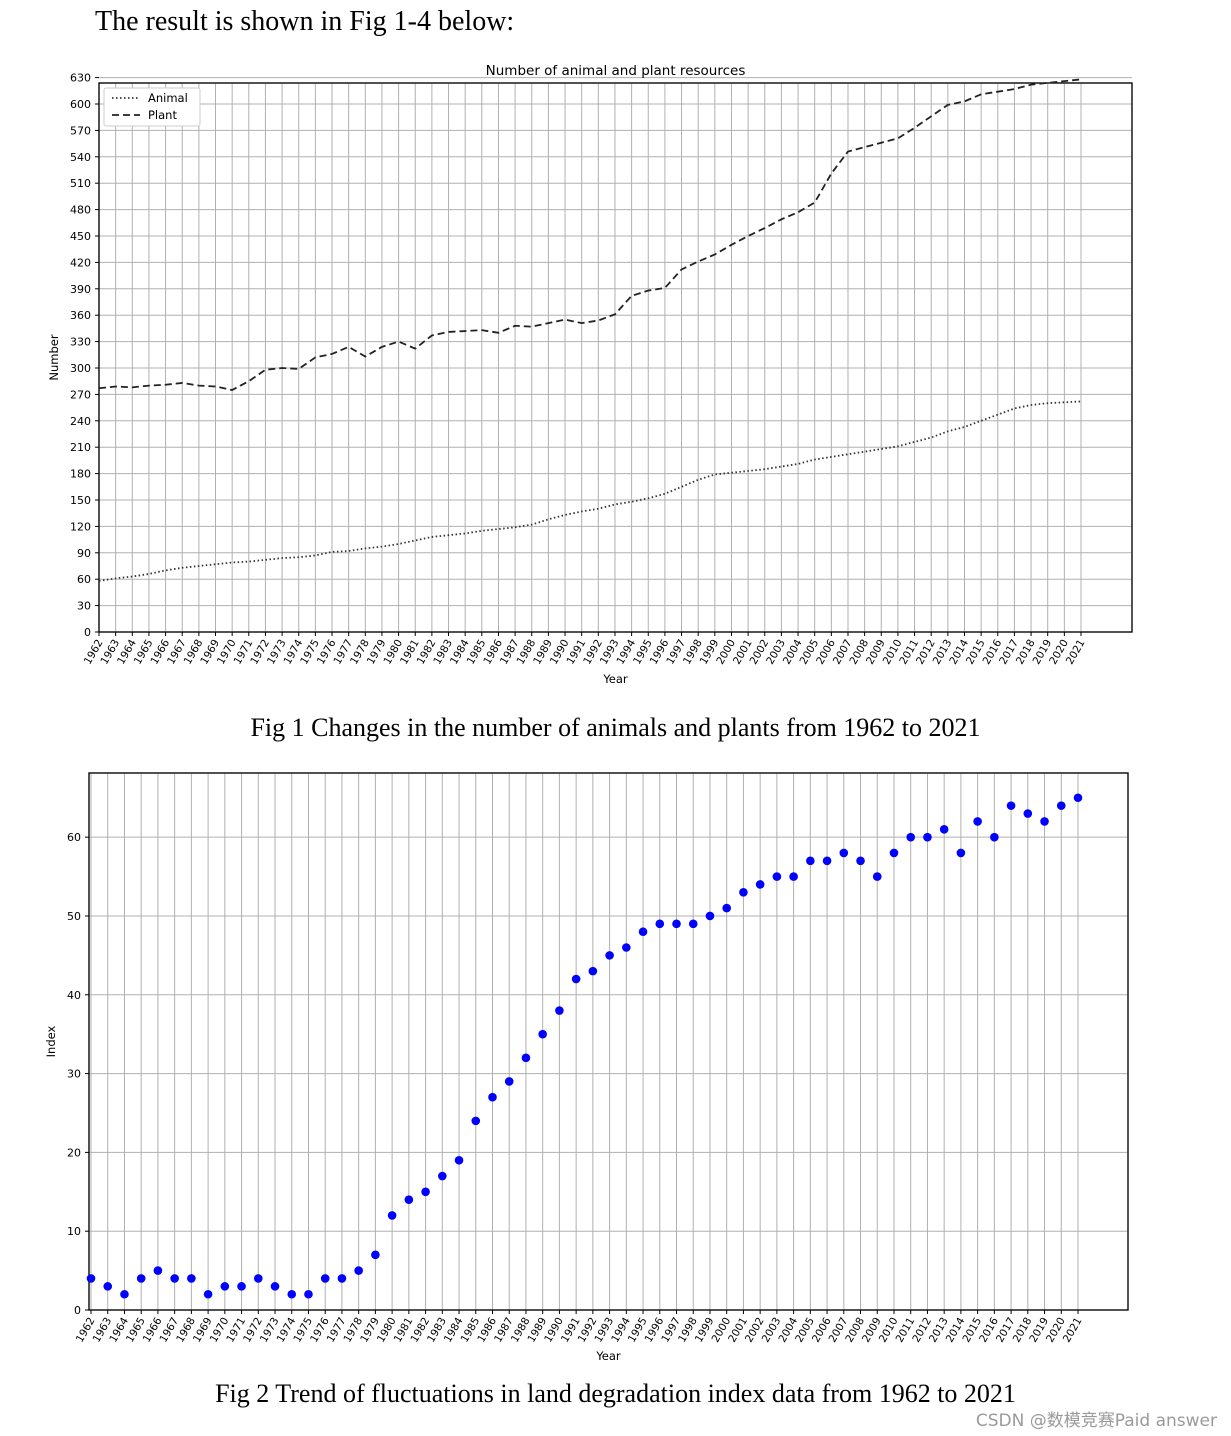  What do you see at coordinates (74, 995) in the screenshot?
I see `fig2-y-tick-label: 40` at bounding box center [74, 995].